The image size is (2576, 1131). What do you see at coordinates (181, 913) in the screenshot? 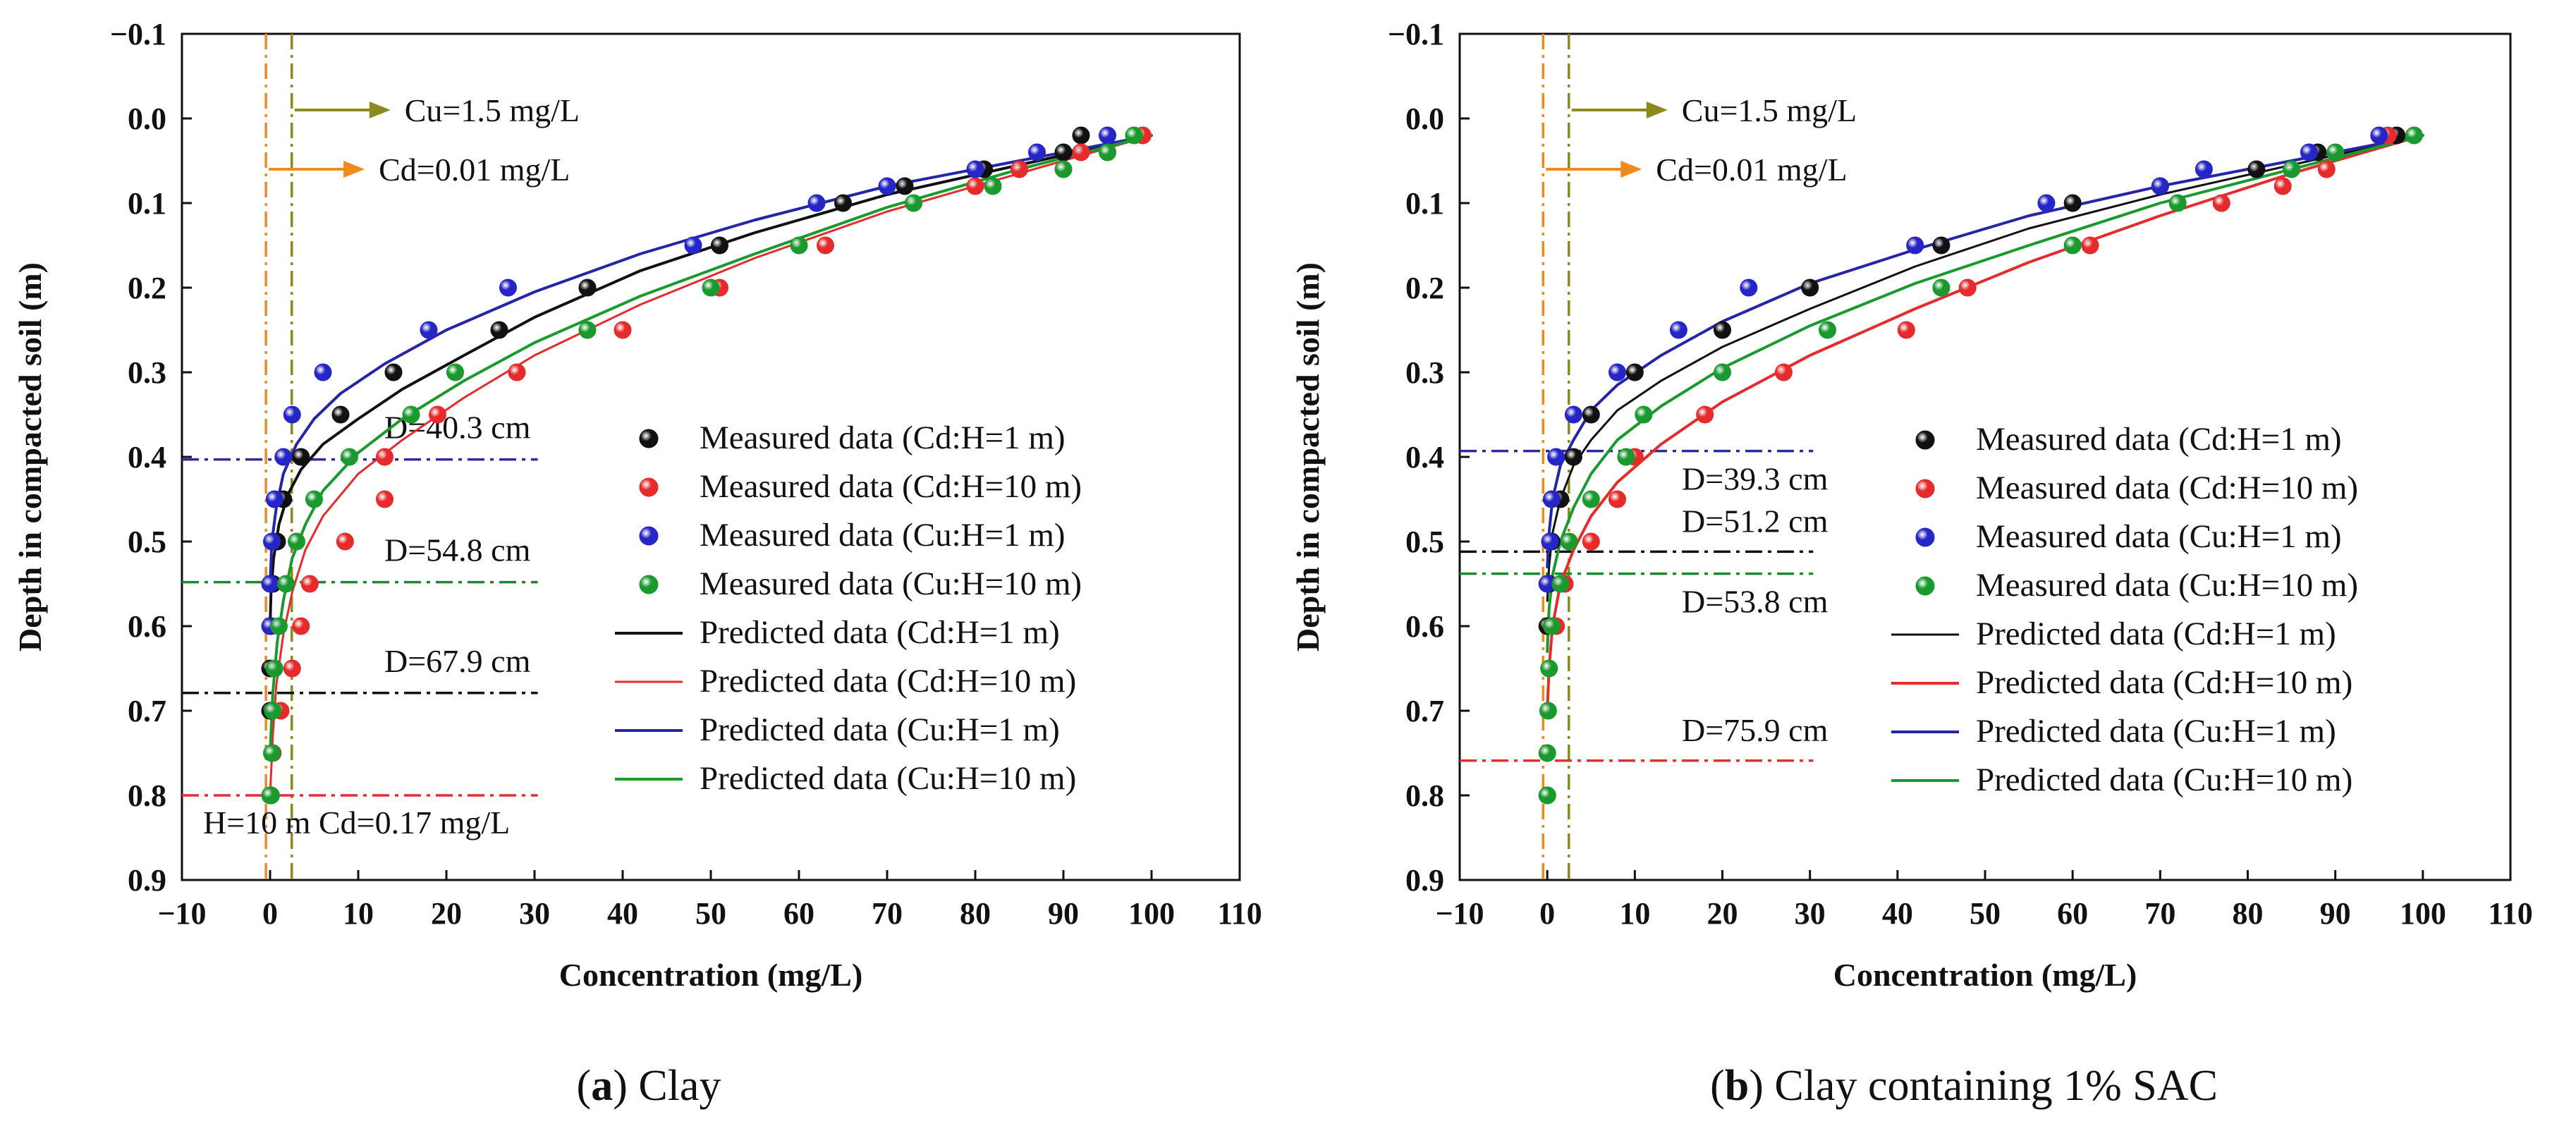
I see `x-tick-label: −10` at bounding box center [181, 913].